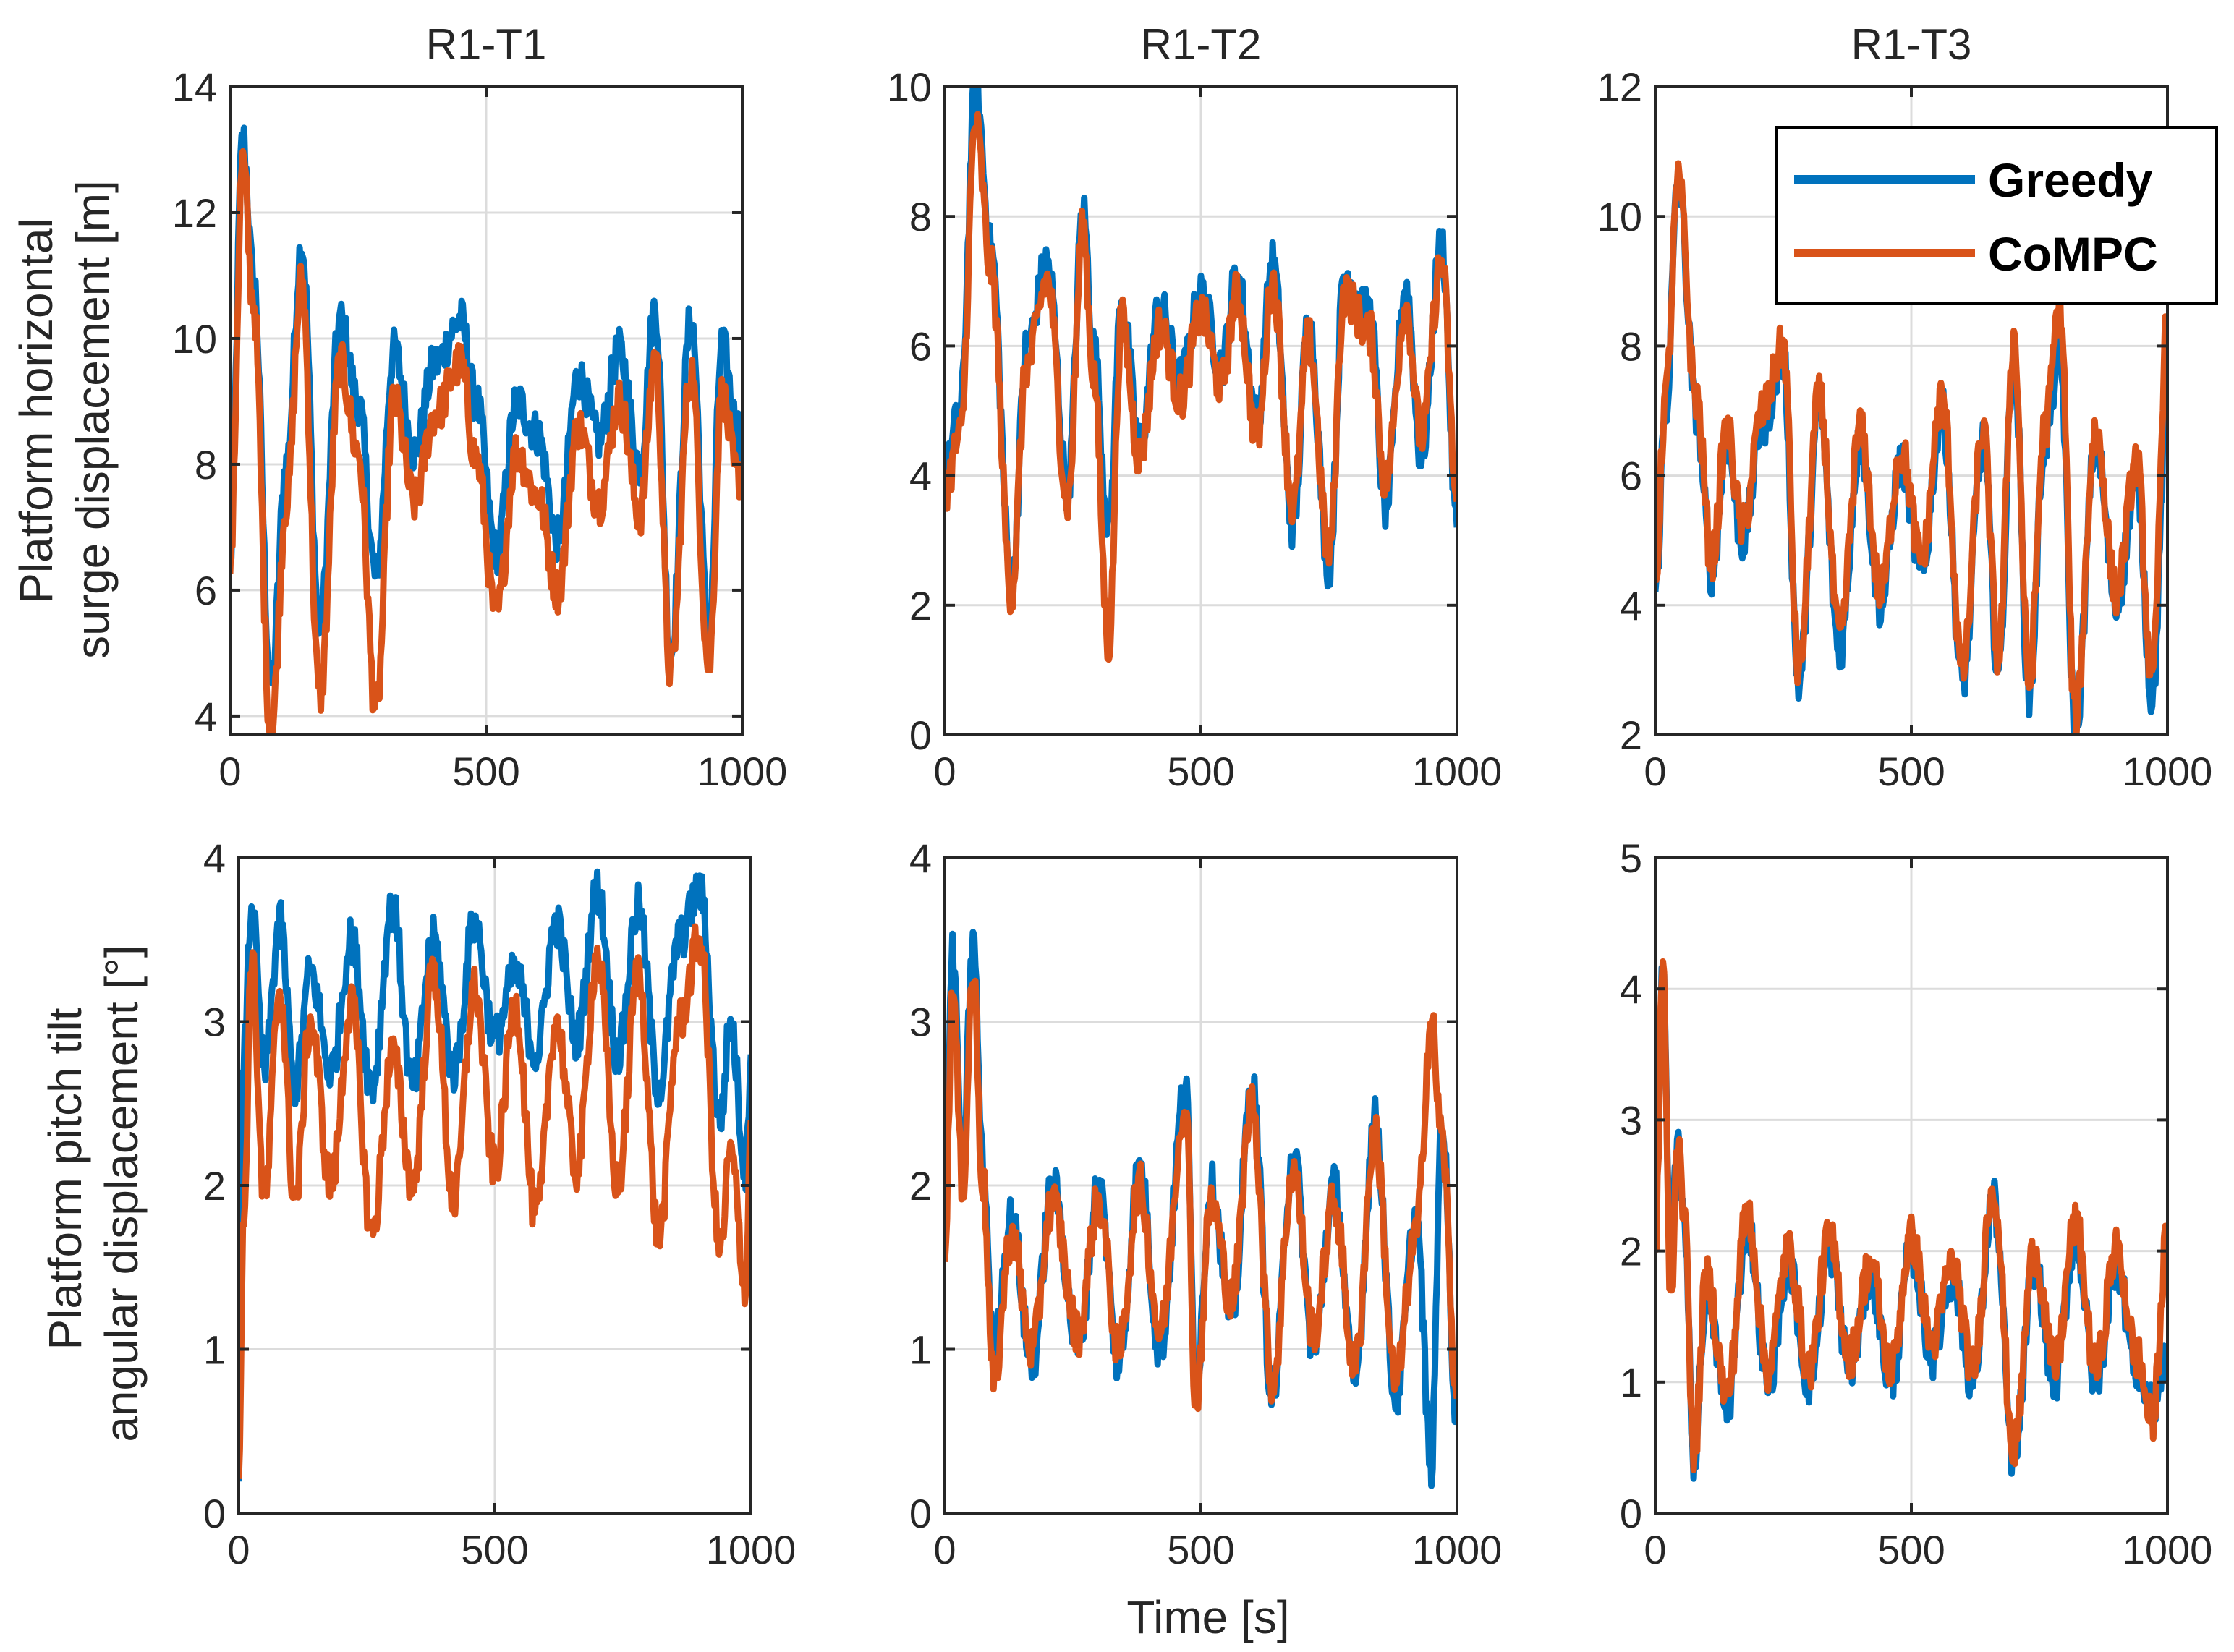 This screenshot has height=1652, width=2234. I want to click on panel-6: 0 500 1000 0 1 2 3 4 5, so click(1916, 1203).